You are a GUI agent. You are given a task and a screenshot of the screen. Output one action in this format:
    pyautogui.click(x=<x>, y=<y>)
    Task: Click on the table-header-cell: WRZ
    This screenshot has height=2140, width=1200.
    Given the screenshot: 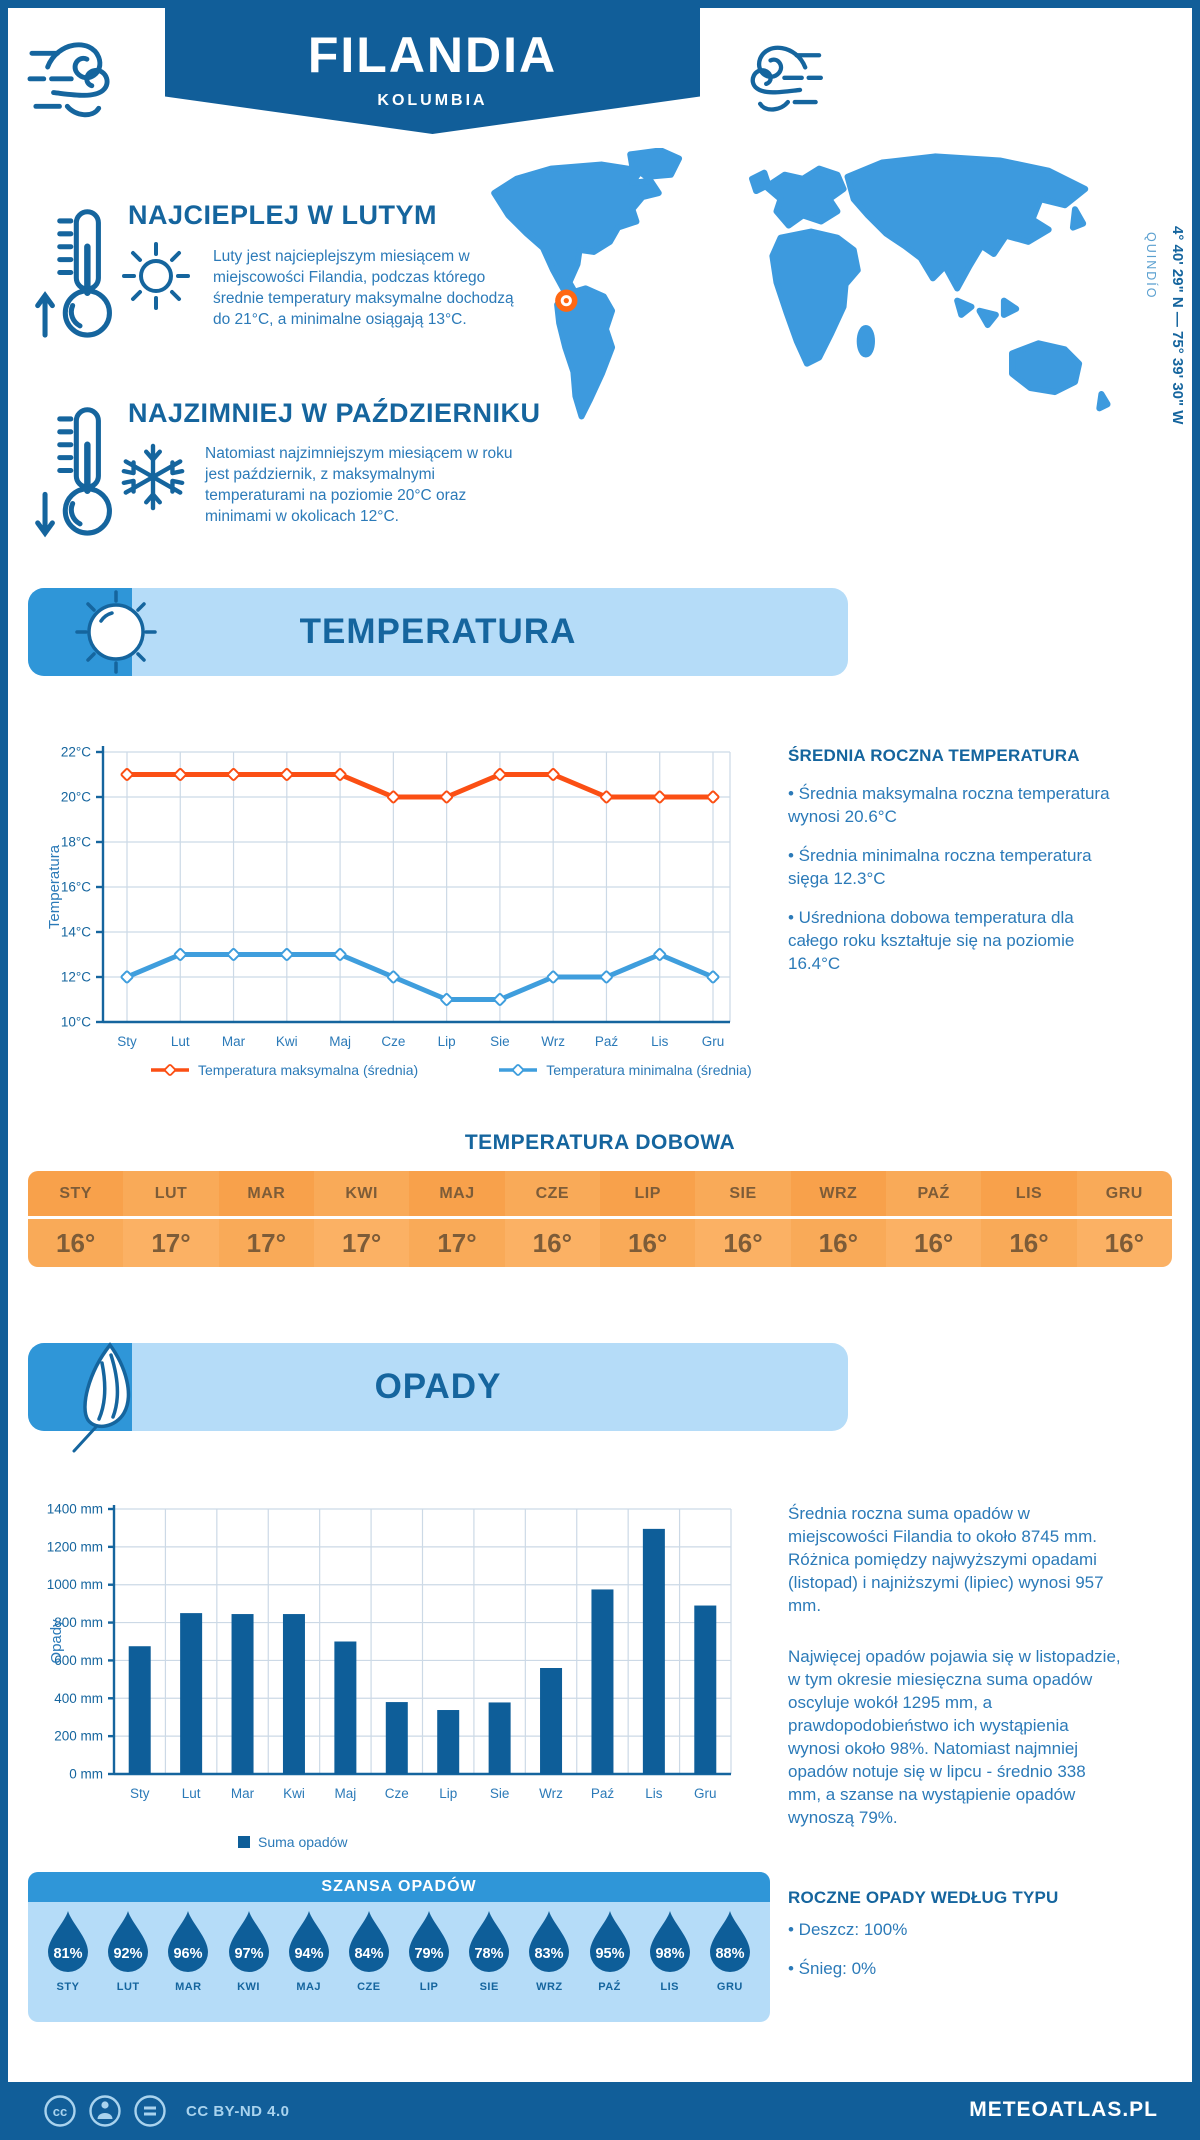 What is the action you would take?
    pyautogui.click(x=838, y=1195)
    